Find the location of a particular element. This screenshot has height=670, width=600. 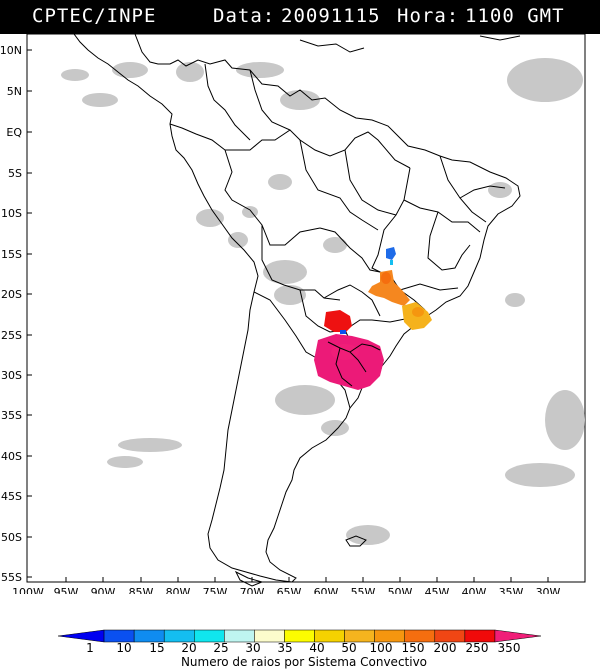

map-header: CPTEC/INPE Data: 20091115 Hora: 1100 GMT is located at coordinates (300, 17).